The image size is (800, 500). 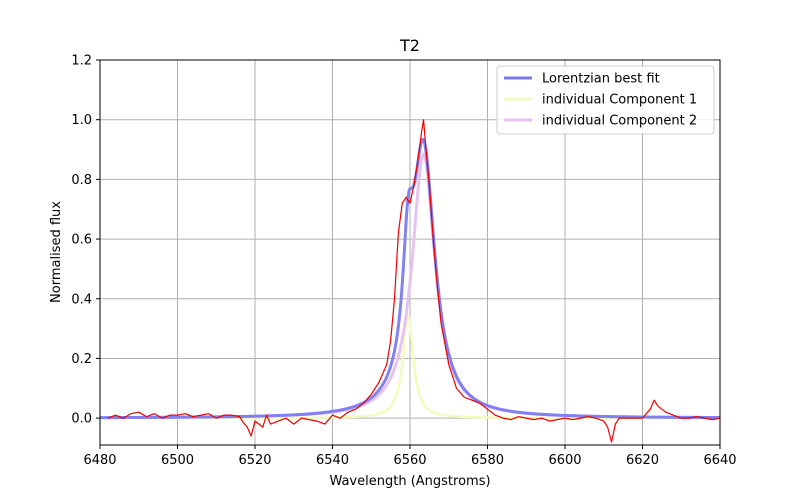 What do you see at coordinates (409, 460) in the screenshot?
I see `x-tick-label: 6560` at bounding box center [409, 460].